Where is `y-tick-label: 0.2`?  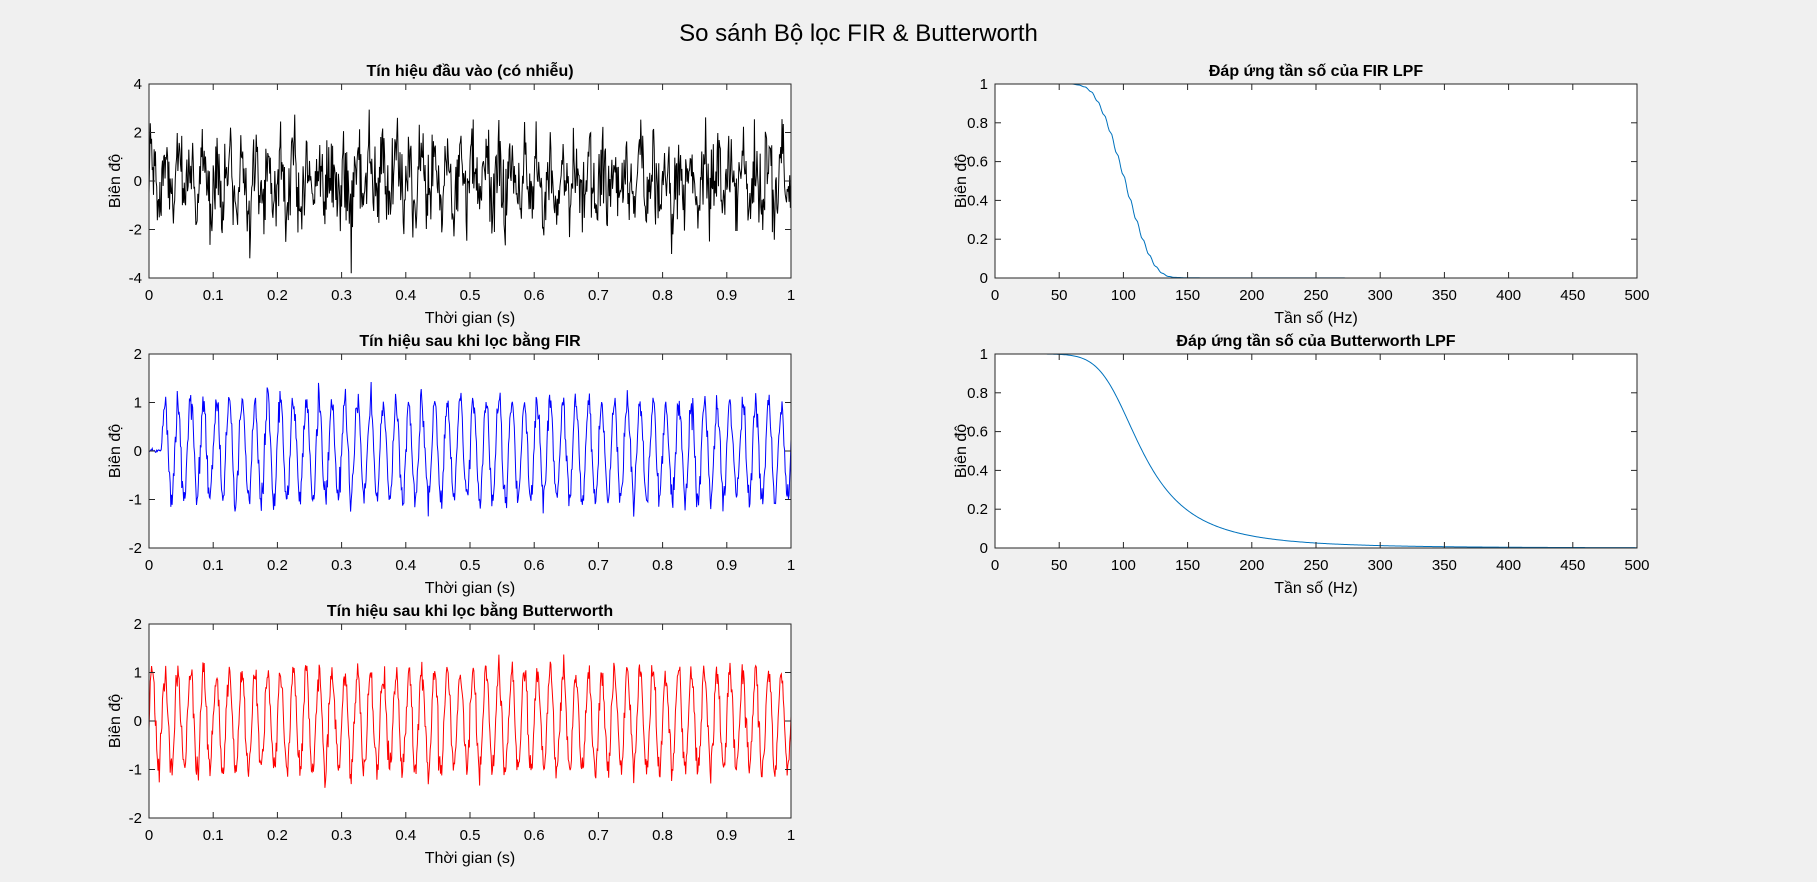
y-tick-label: 0.2 is located at coordinates (977, 239).